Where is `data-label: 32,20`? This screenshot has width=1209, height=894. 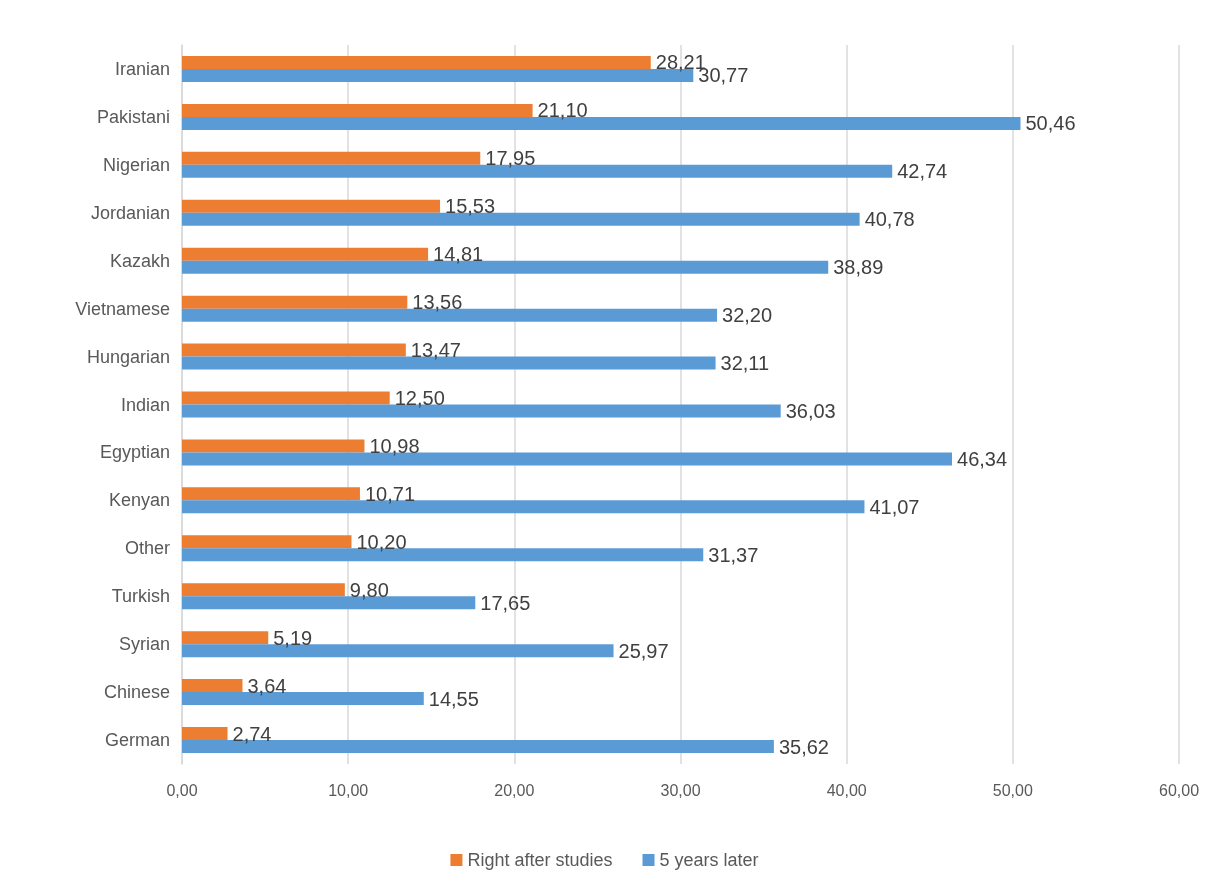 data-label: 32,20 is located at coordinates (747, 315).